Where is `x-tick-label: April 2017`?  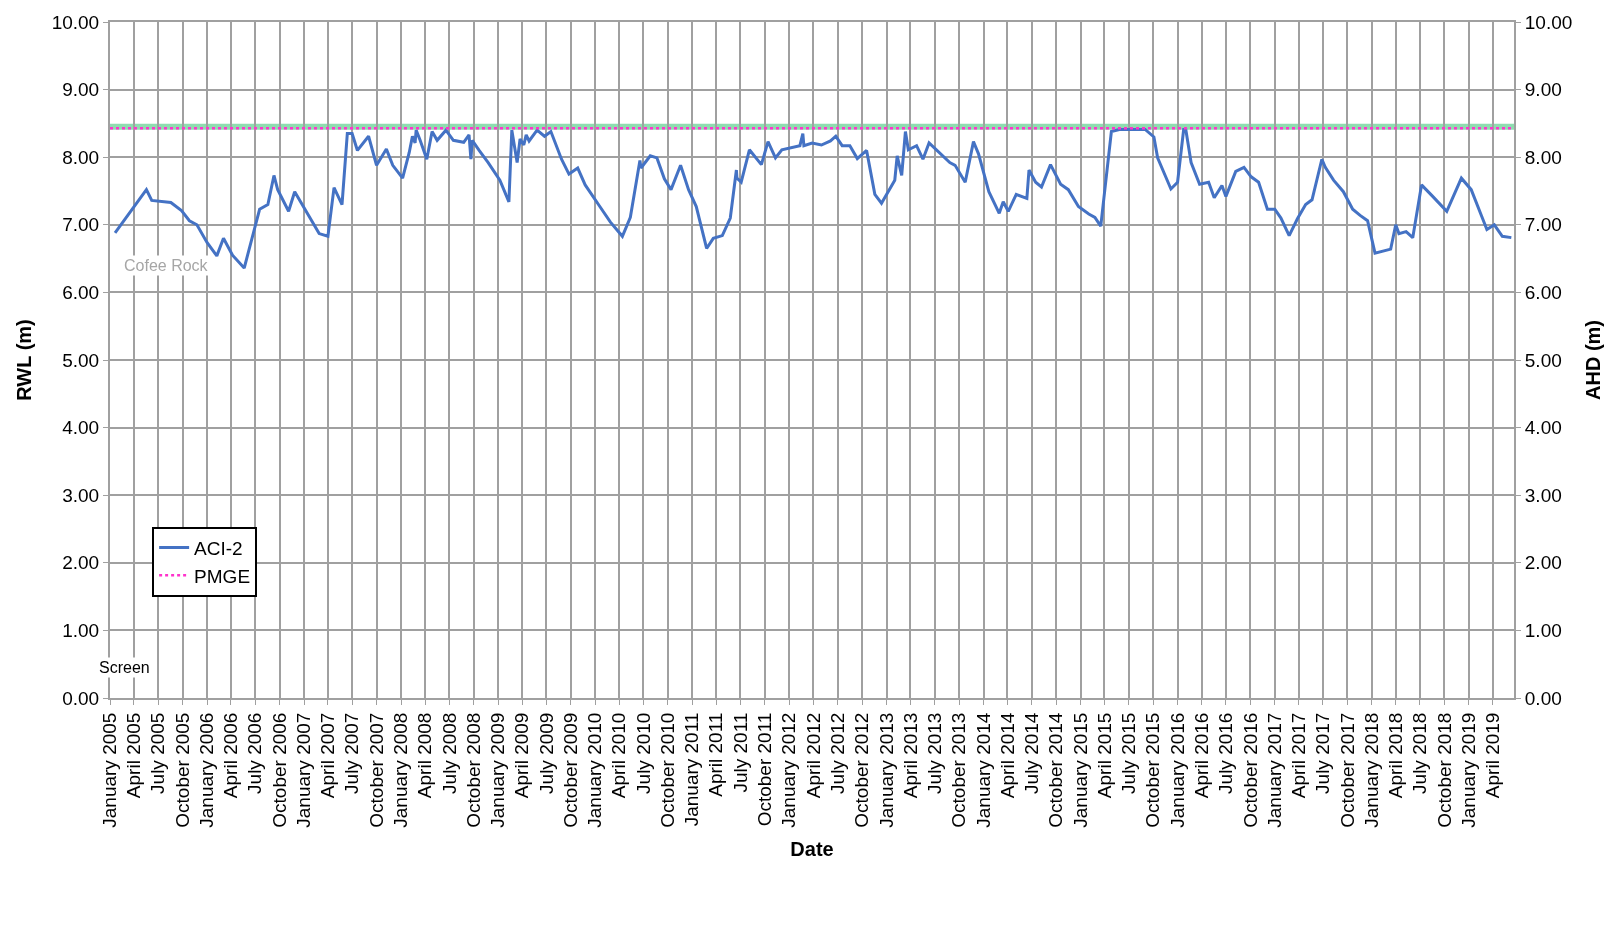
x-tick-label: April 2017 is located at coordinates (1298, 755).